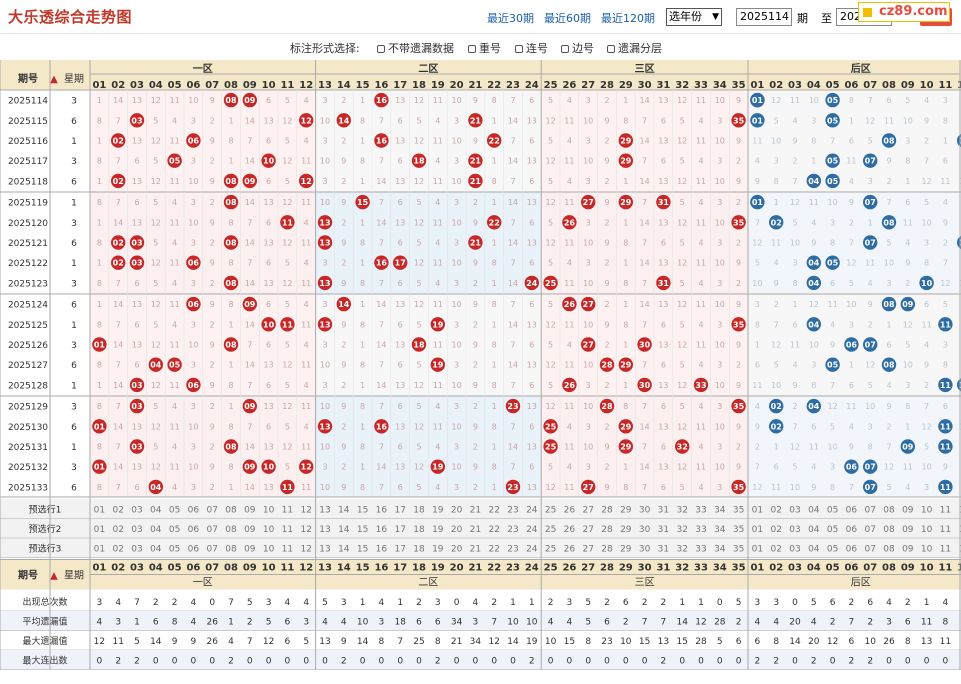 This screenshot has height=684, width=961. I want to click on preselect-ball: 25, so click(550, 510).